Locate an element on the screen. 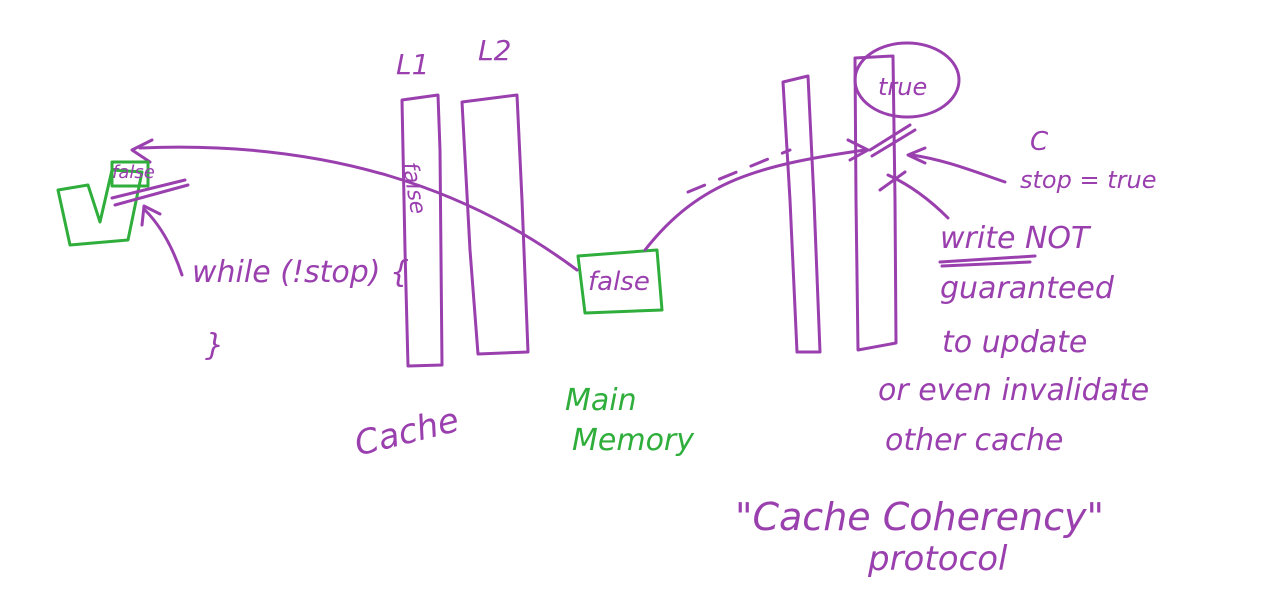 The height and width of the screenshot is (590, 1268). main-memory-label-line1: Main is located at coordinates (601, 400).